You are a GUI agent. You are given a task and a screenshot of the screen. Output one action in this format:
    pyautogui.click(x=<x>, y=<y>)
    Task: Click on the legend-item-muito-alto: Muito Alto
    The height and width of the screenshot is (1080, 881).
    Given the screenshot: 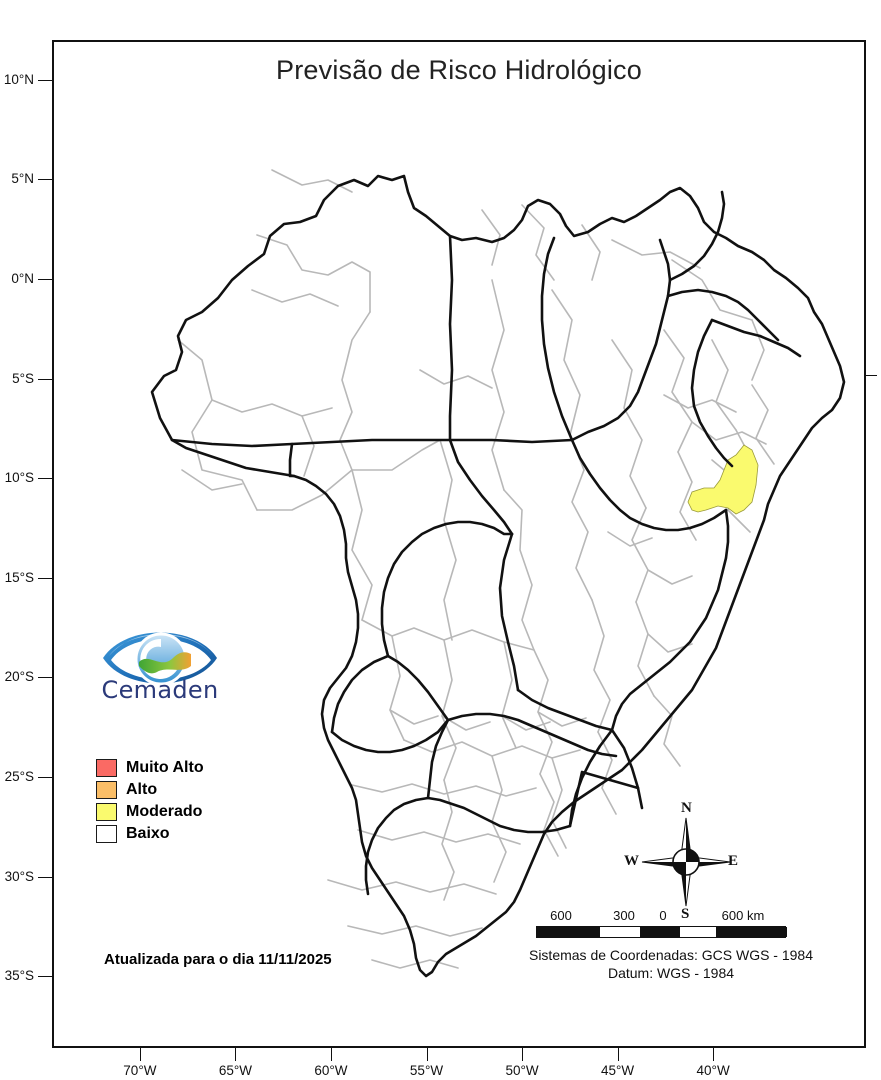 What is the action you would take?
    pyautogui.click(x=150, y=767)
    